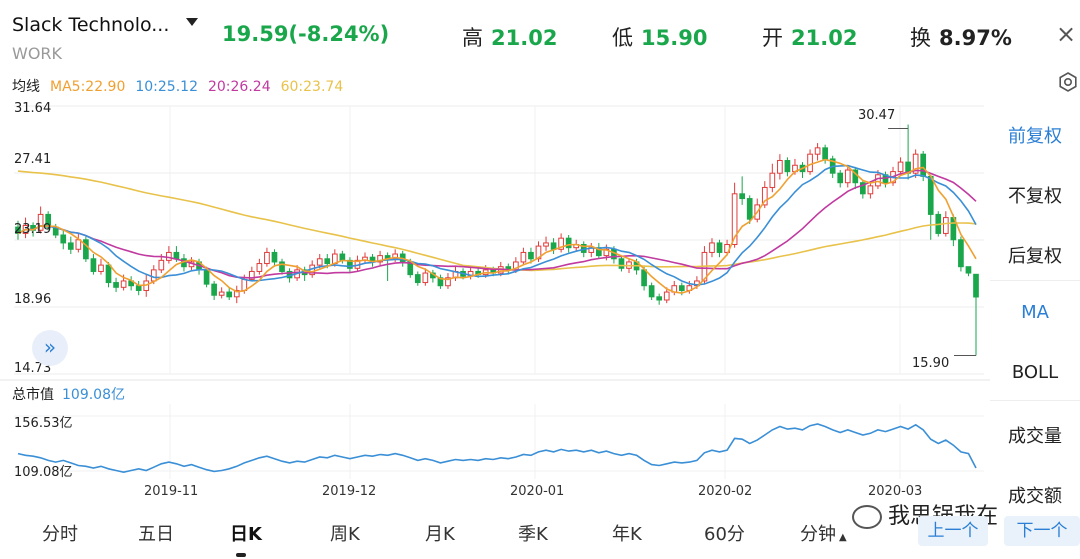 The height and width of the screenshot is (559, 1080). What do you see at coordinates (1035, 496) in the screenshot?
I see `menu-turnover-amount: 成交额` at bounding box center [1035, 496].